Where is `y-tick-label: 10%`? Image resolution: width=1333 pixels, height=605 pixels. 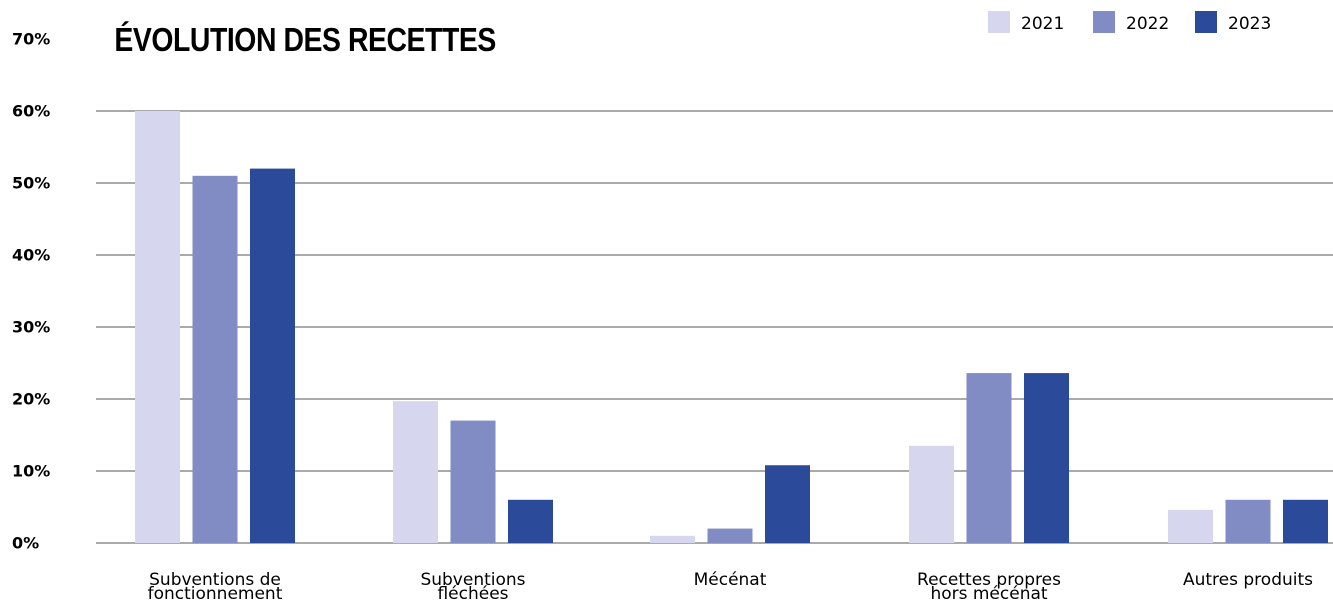 y-tick-label: 10% is located at coordinates (31, 471).